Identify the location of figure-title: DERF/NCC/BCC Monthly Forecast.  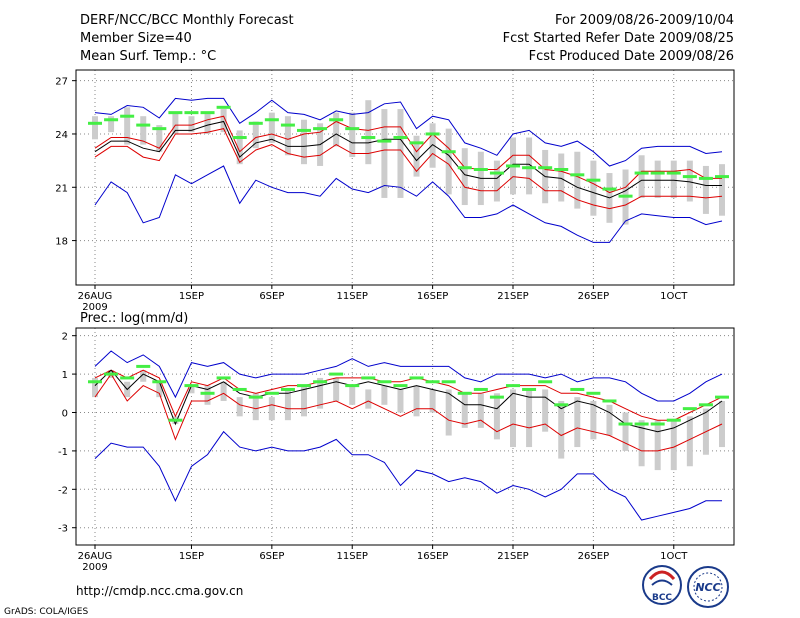
(187, 20).